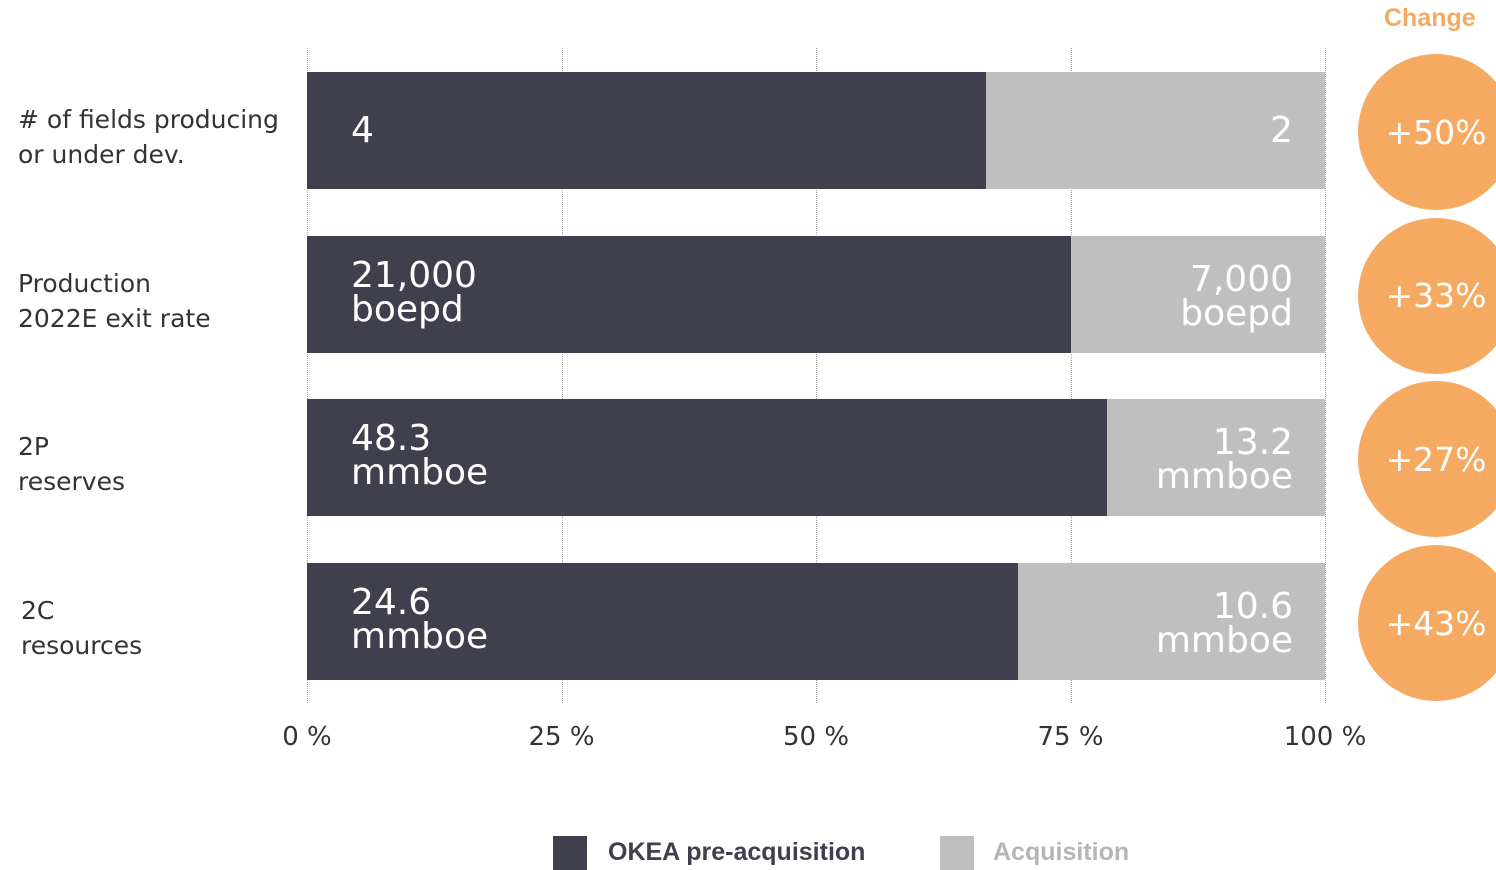 The height and width of the screenshot is (870, 1496). What do you see at coordinates (1224, 624) in the screenshot?
I see `data-label-acquisition: 10.6 mmboe` at bounding box center [1224, 624].